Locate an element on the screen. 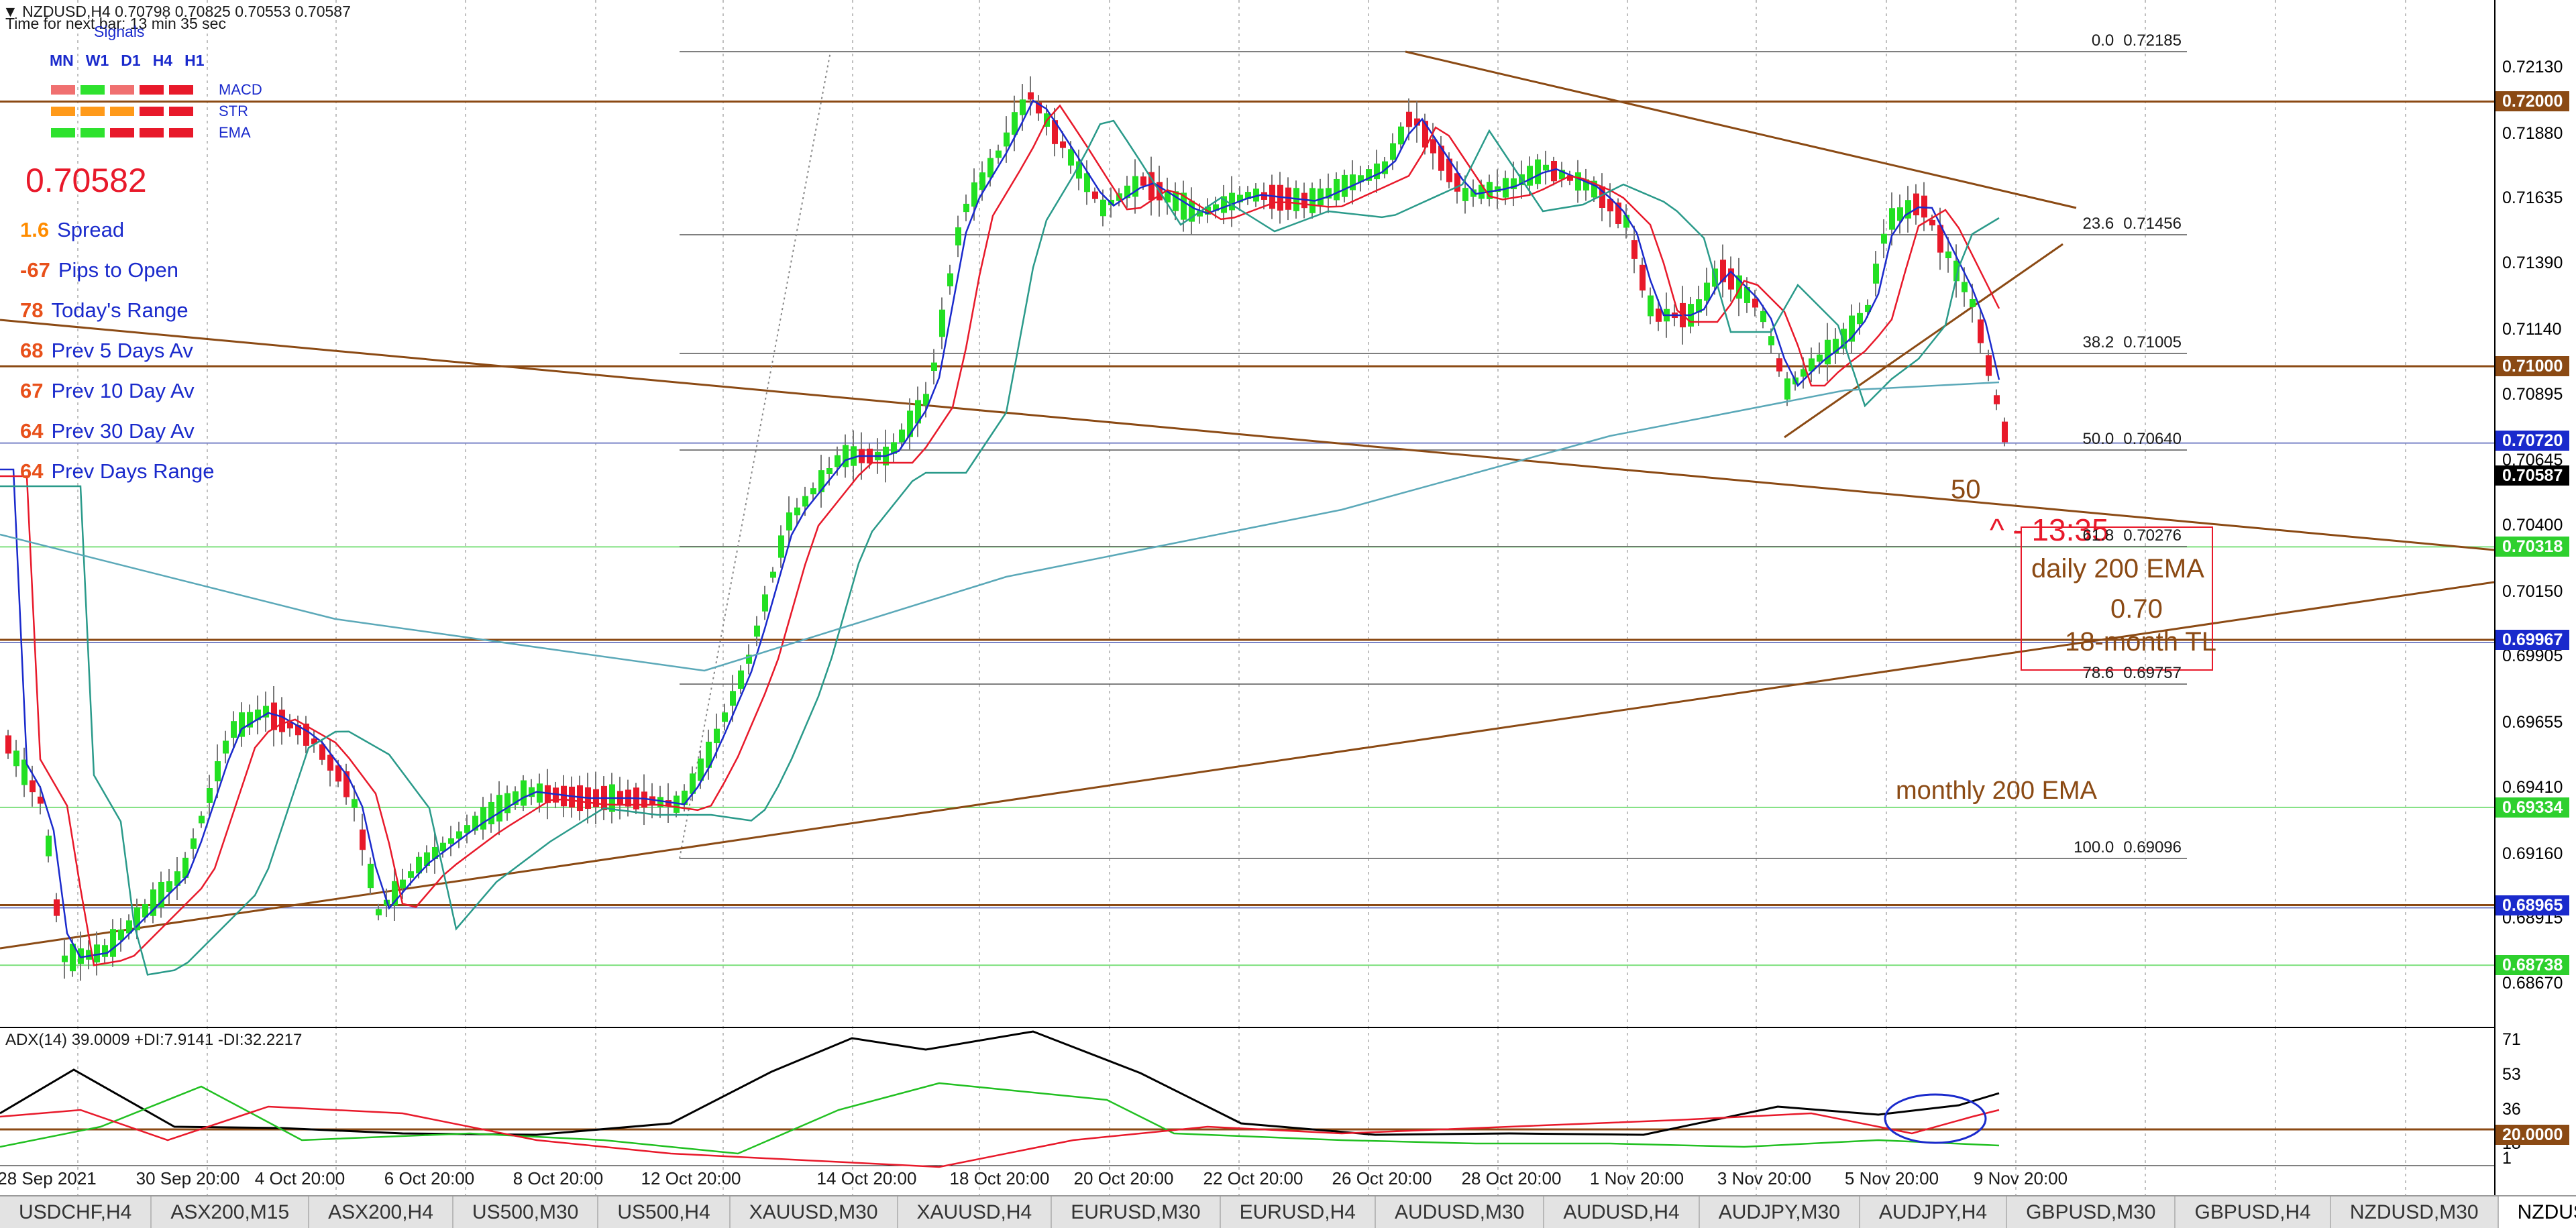  symbol-tab: XAUUSD,H4 is located at coordinates (975, 1212).